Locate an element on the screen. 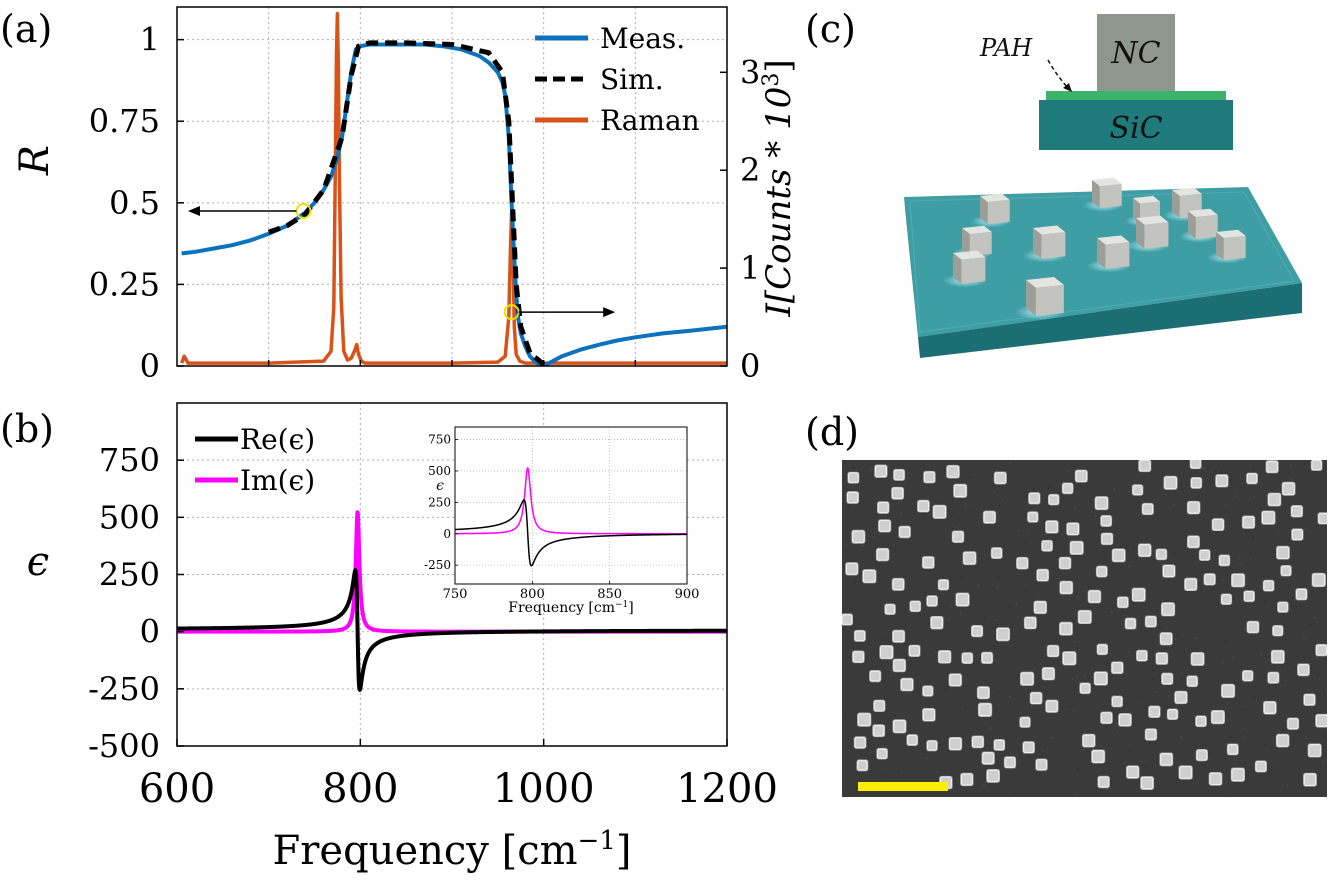  y-tick-label: 250 is located at coordinates (129, 575).